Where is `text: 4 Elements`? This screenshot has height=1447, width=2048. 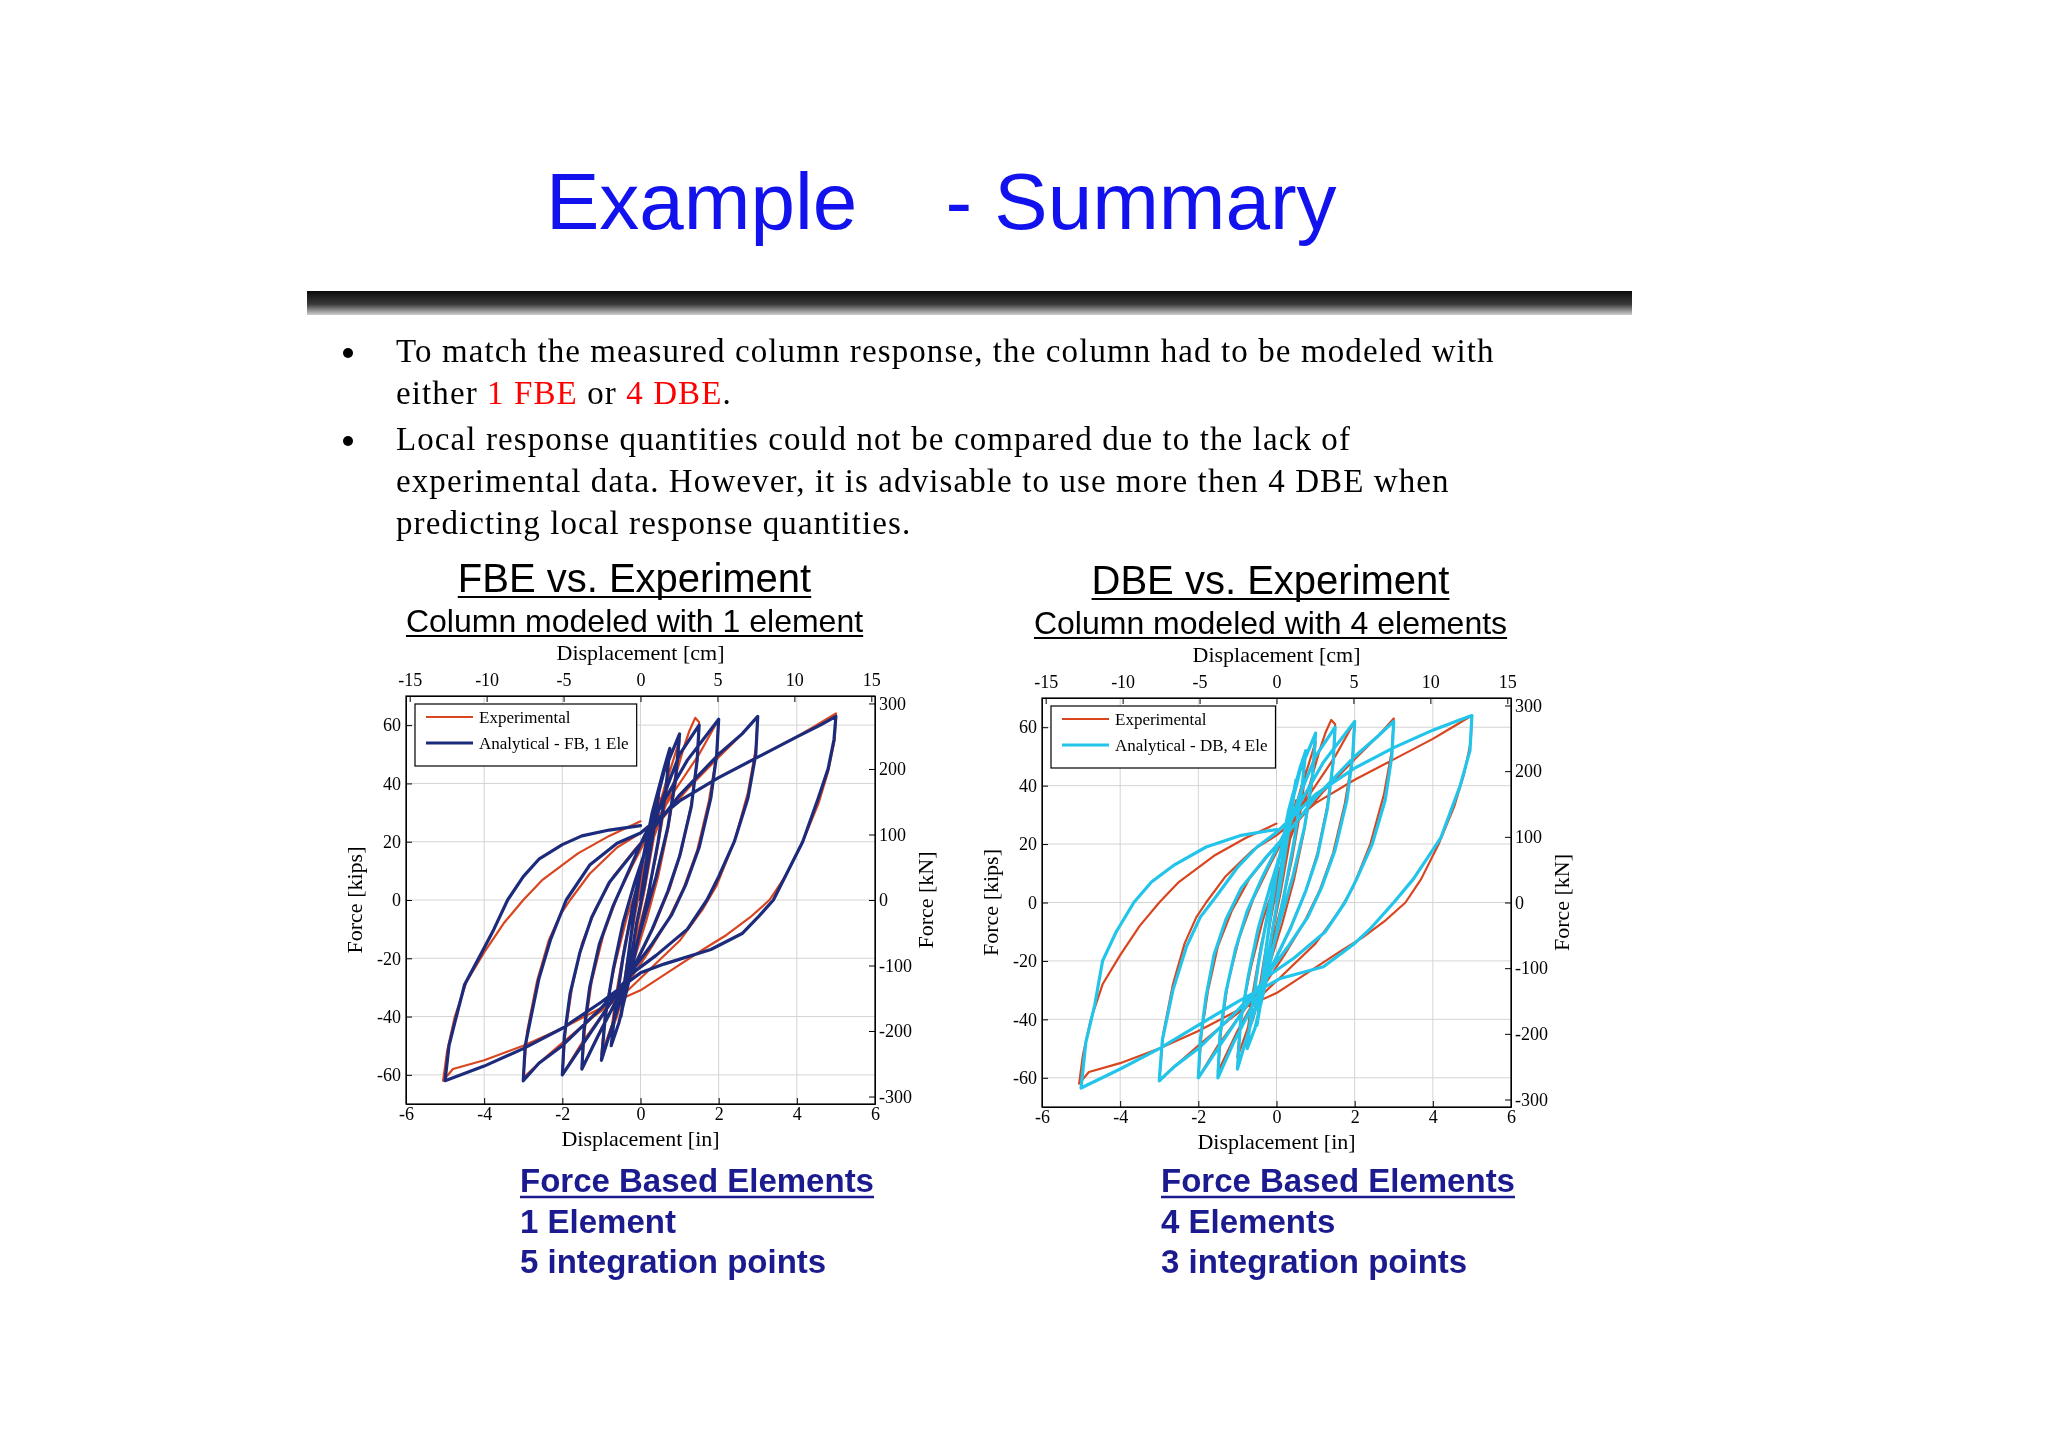 text: 4 Elements is located at coordinates (1248, 1221).